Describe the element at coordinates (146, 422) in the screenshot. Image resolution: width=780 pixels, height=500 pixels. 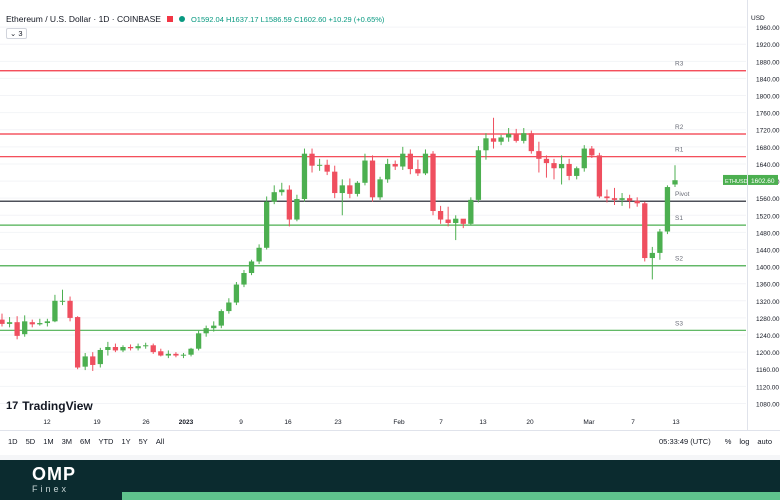
I see `time-tick-label: 26` at that location.